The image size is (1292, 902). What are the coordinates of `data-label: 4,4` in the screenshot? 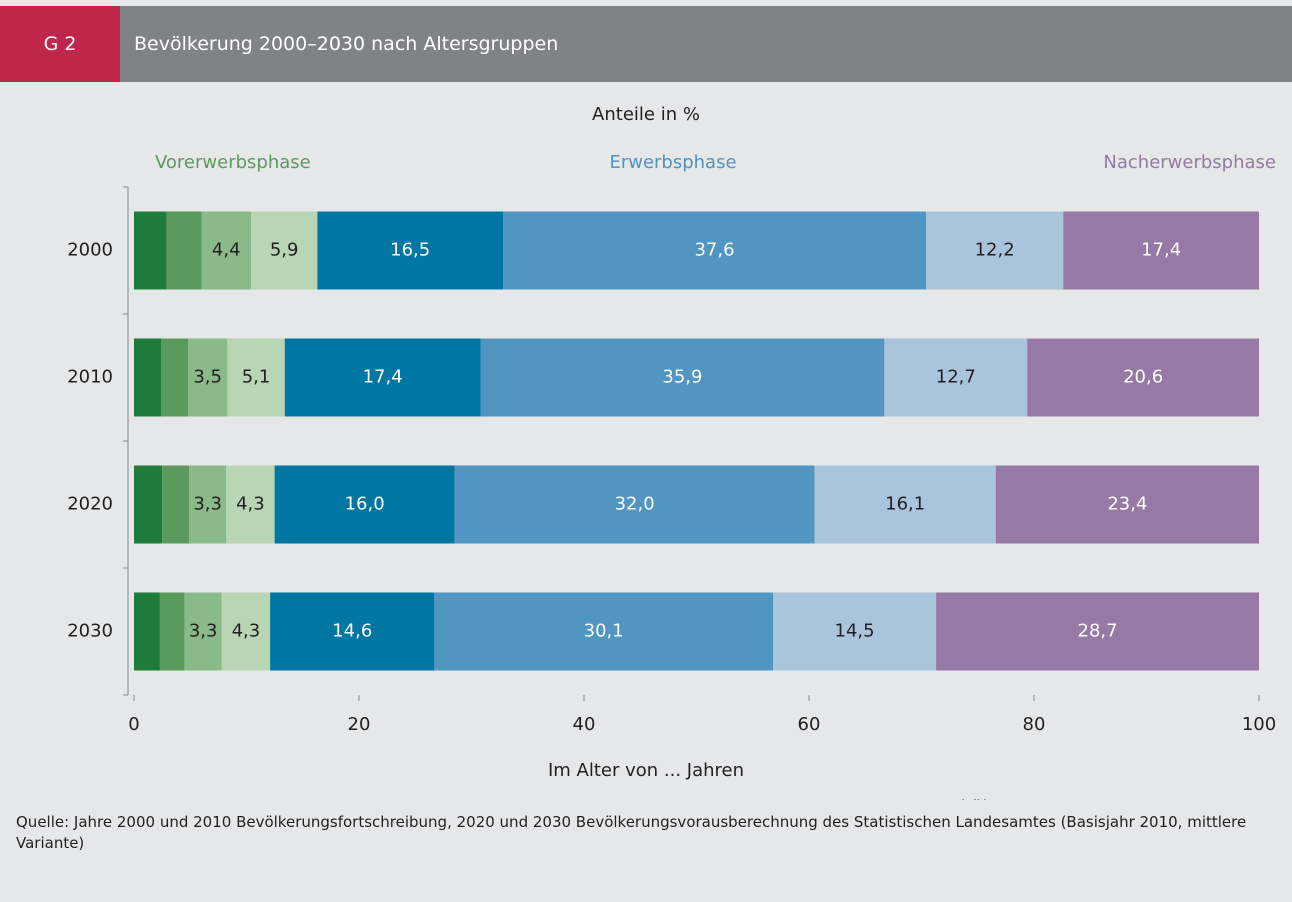 It's located at (226, 250).